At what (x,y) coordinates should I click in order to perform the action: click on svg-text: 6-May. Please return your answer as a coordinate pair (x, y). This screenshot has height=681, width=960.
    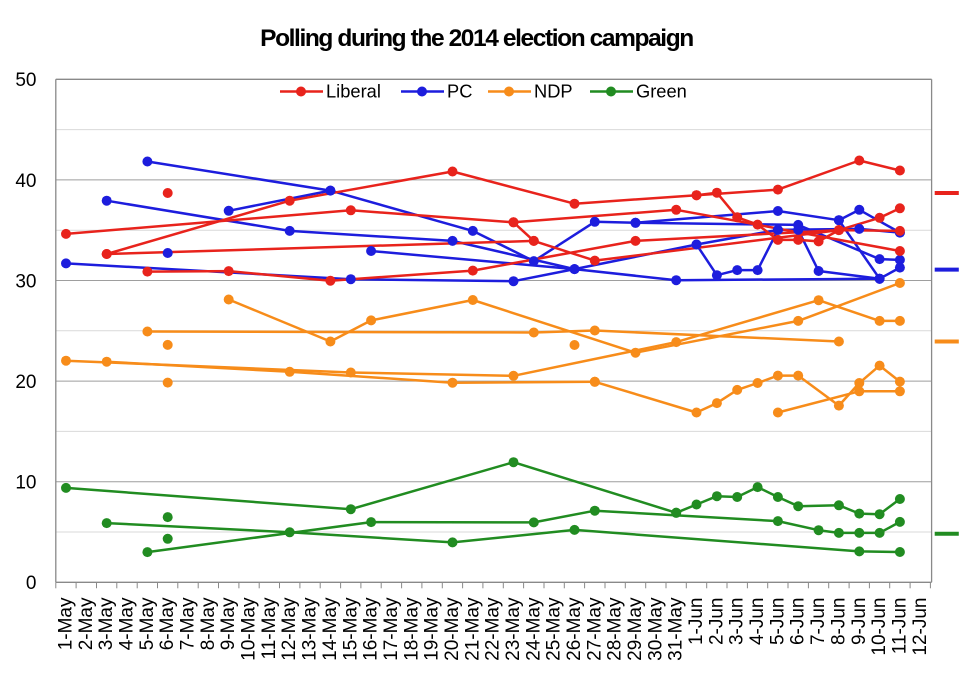
    Looking at the image, I should click on (167, 623).